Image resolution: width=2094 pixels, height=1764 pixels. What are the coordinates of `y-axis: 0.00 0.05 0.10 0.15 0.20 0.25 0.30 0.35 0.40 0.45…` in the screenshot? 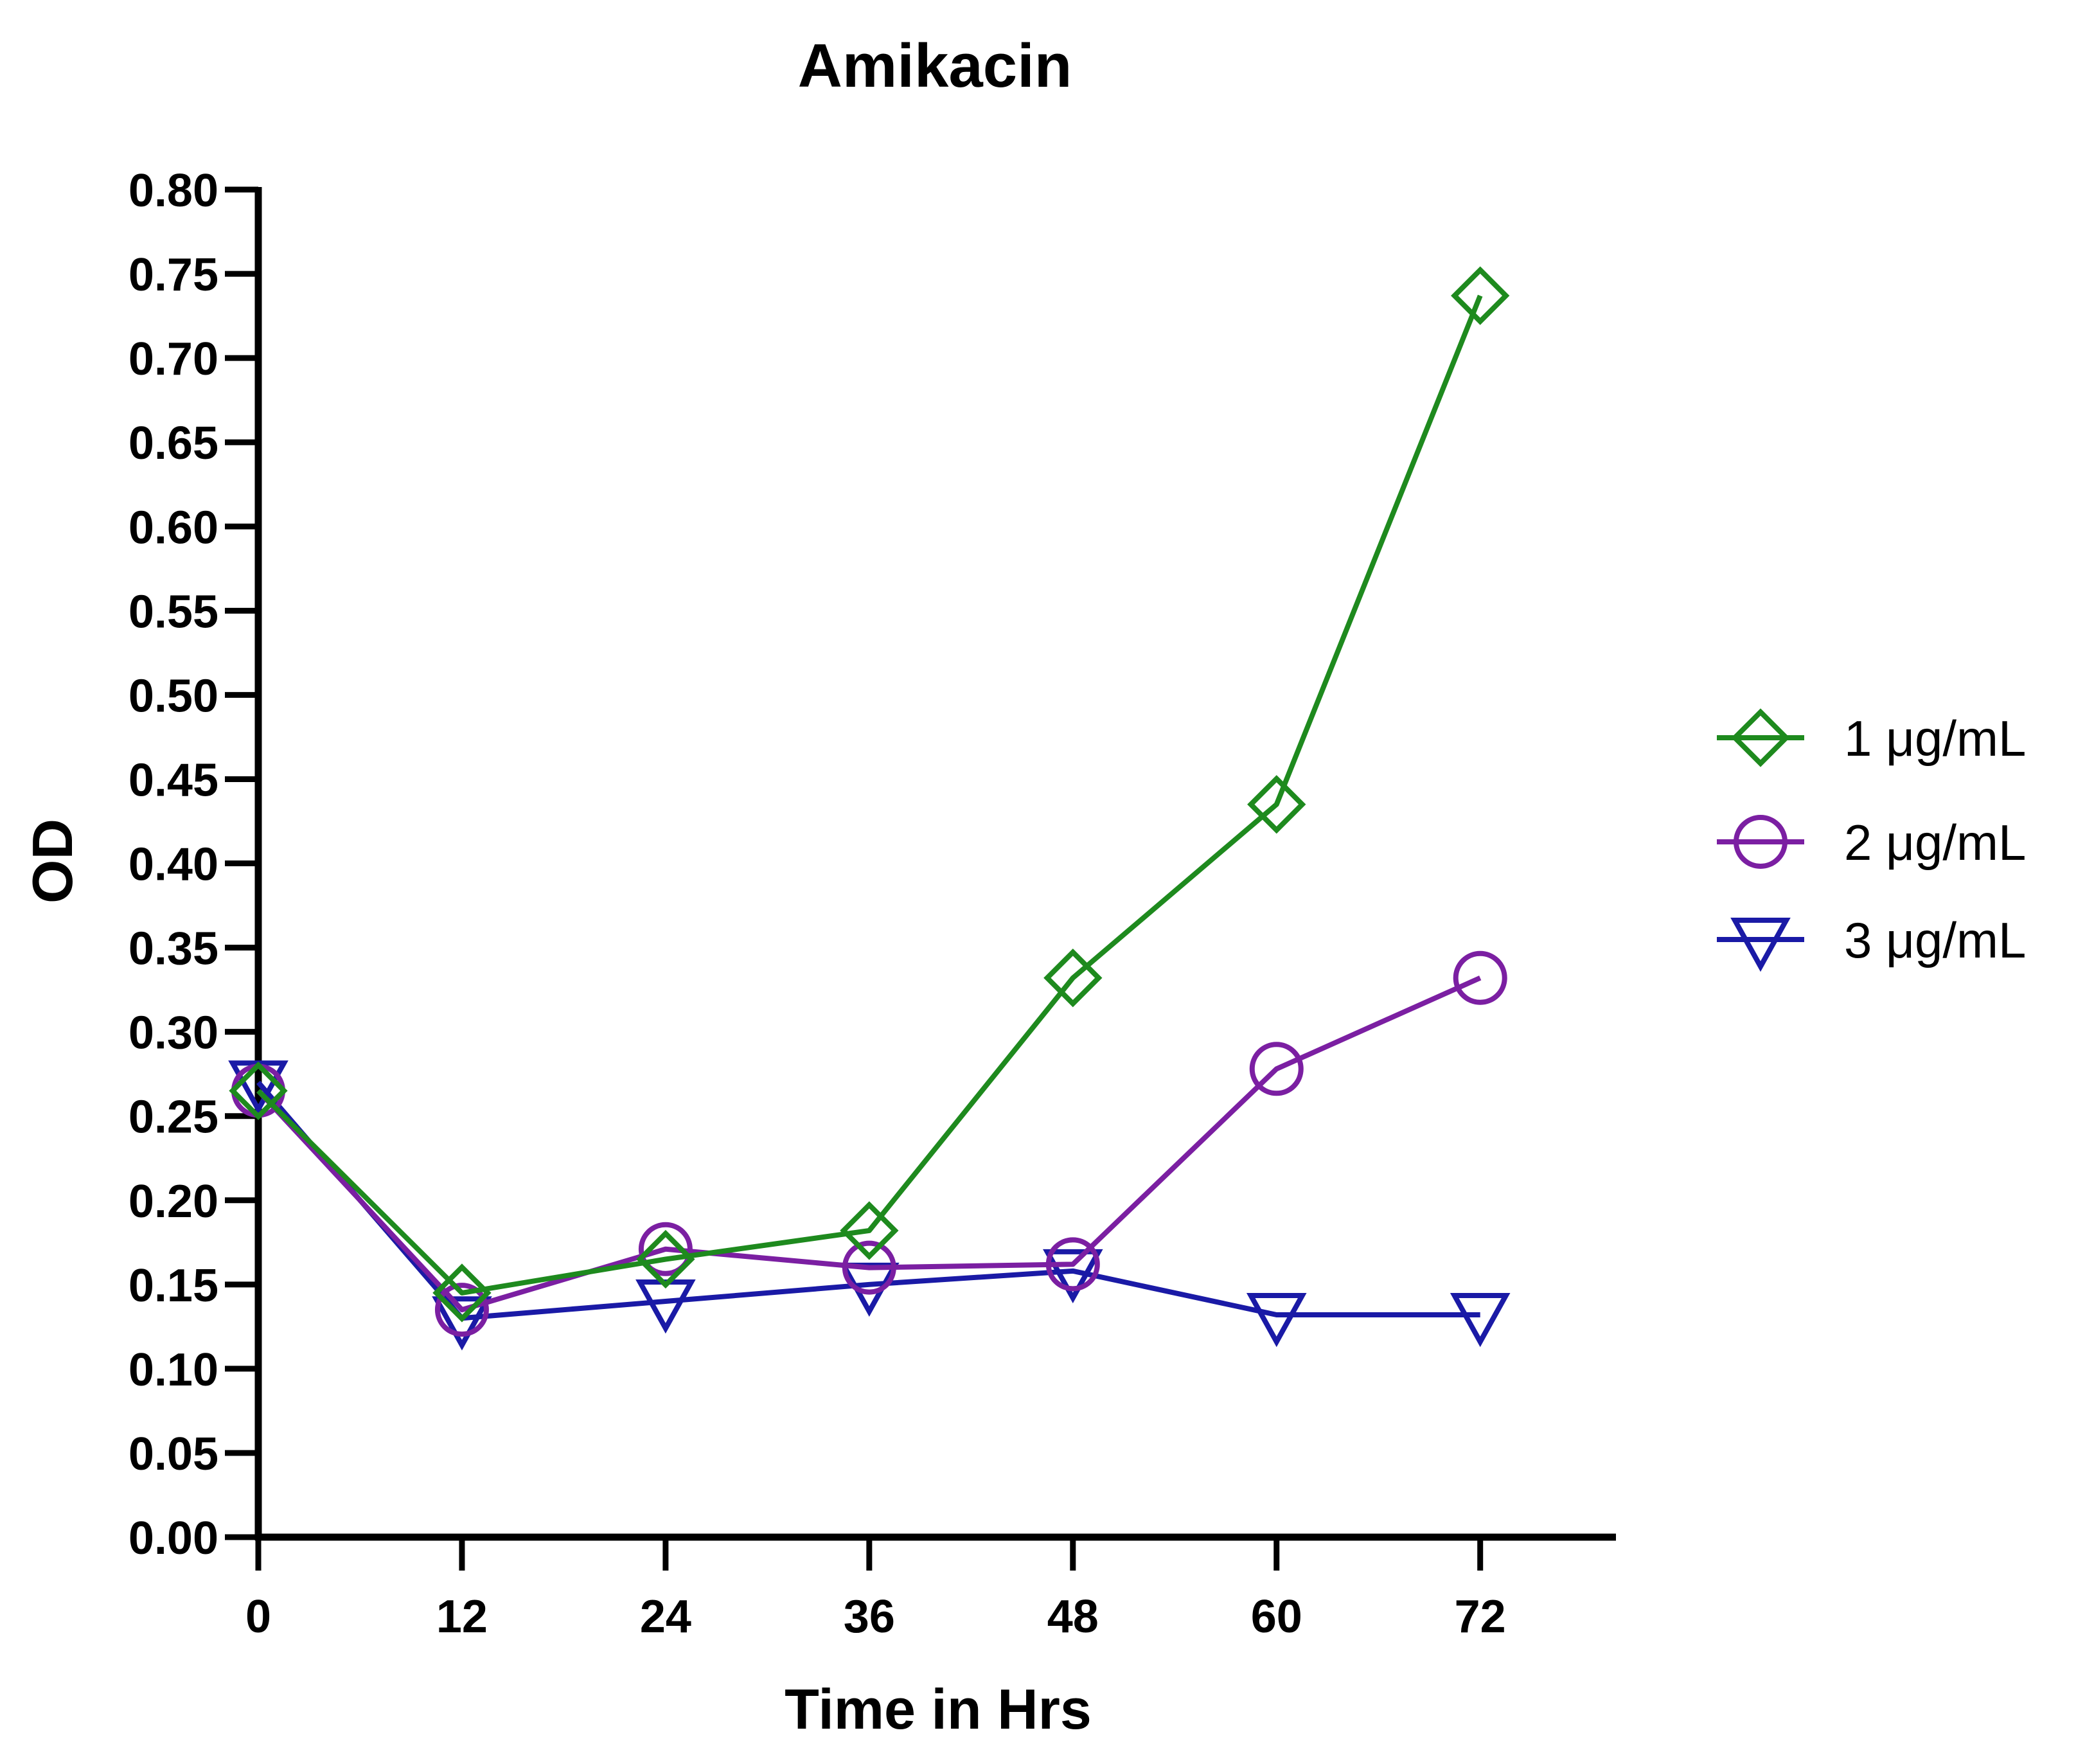 It's located at (195, 864).